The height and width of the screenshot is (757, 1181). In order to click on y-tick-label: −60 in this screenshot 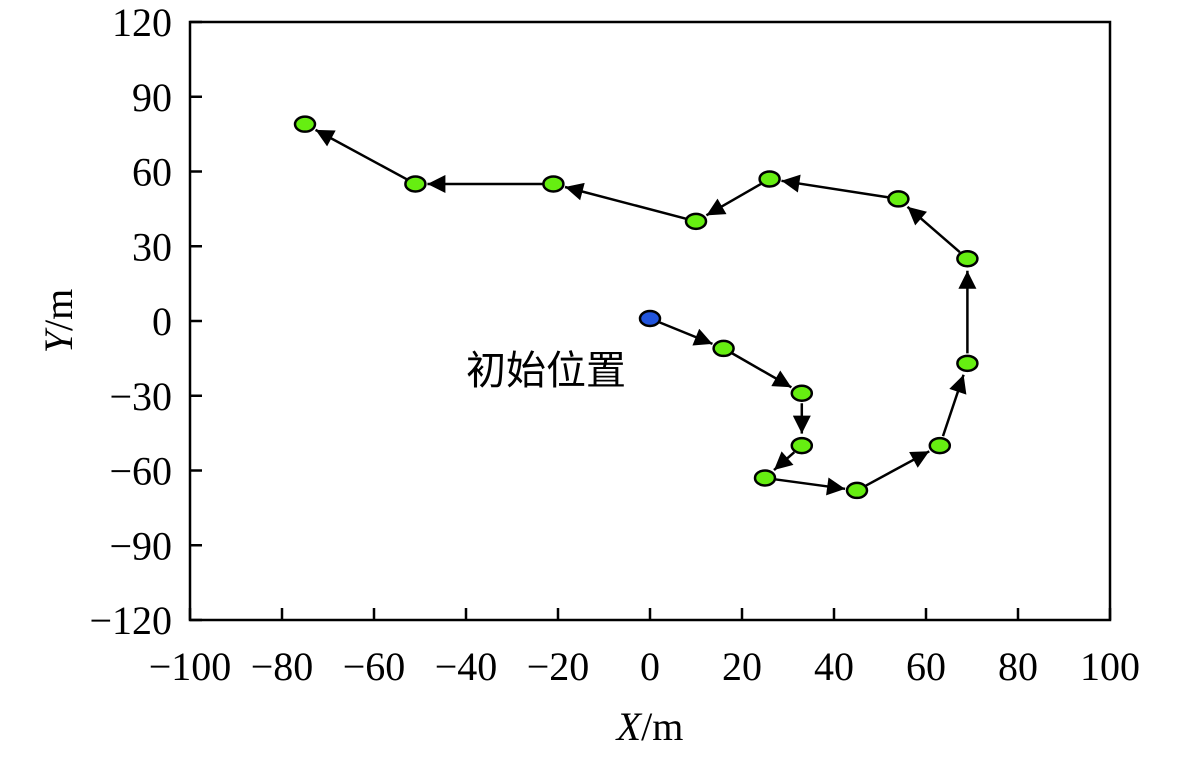, I will do `click(140, 471)`.